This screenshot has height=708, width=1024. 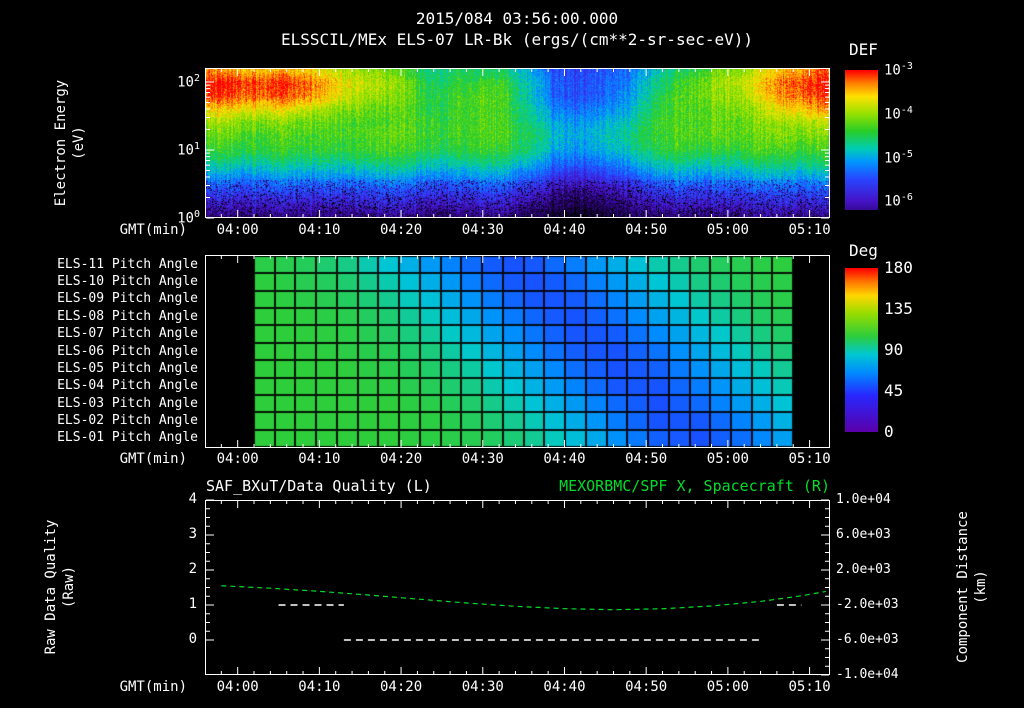 What do you see at coordinates (192, 569) in the screenshot?
I see `line-y-left-tick-label: 2` at bounding box center [192, 569].